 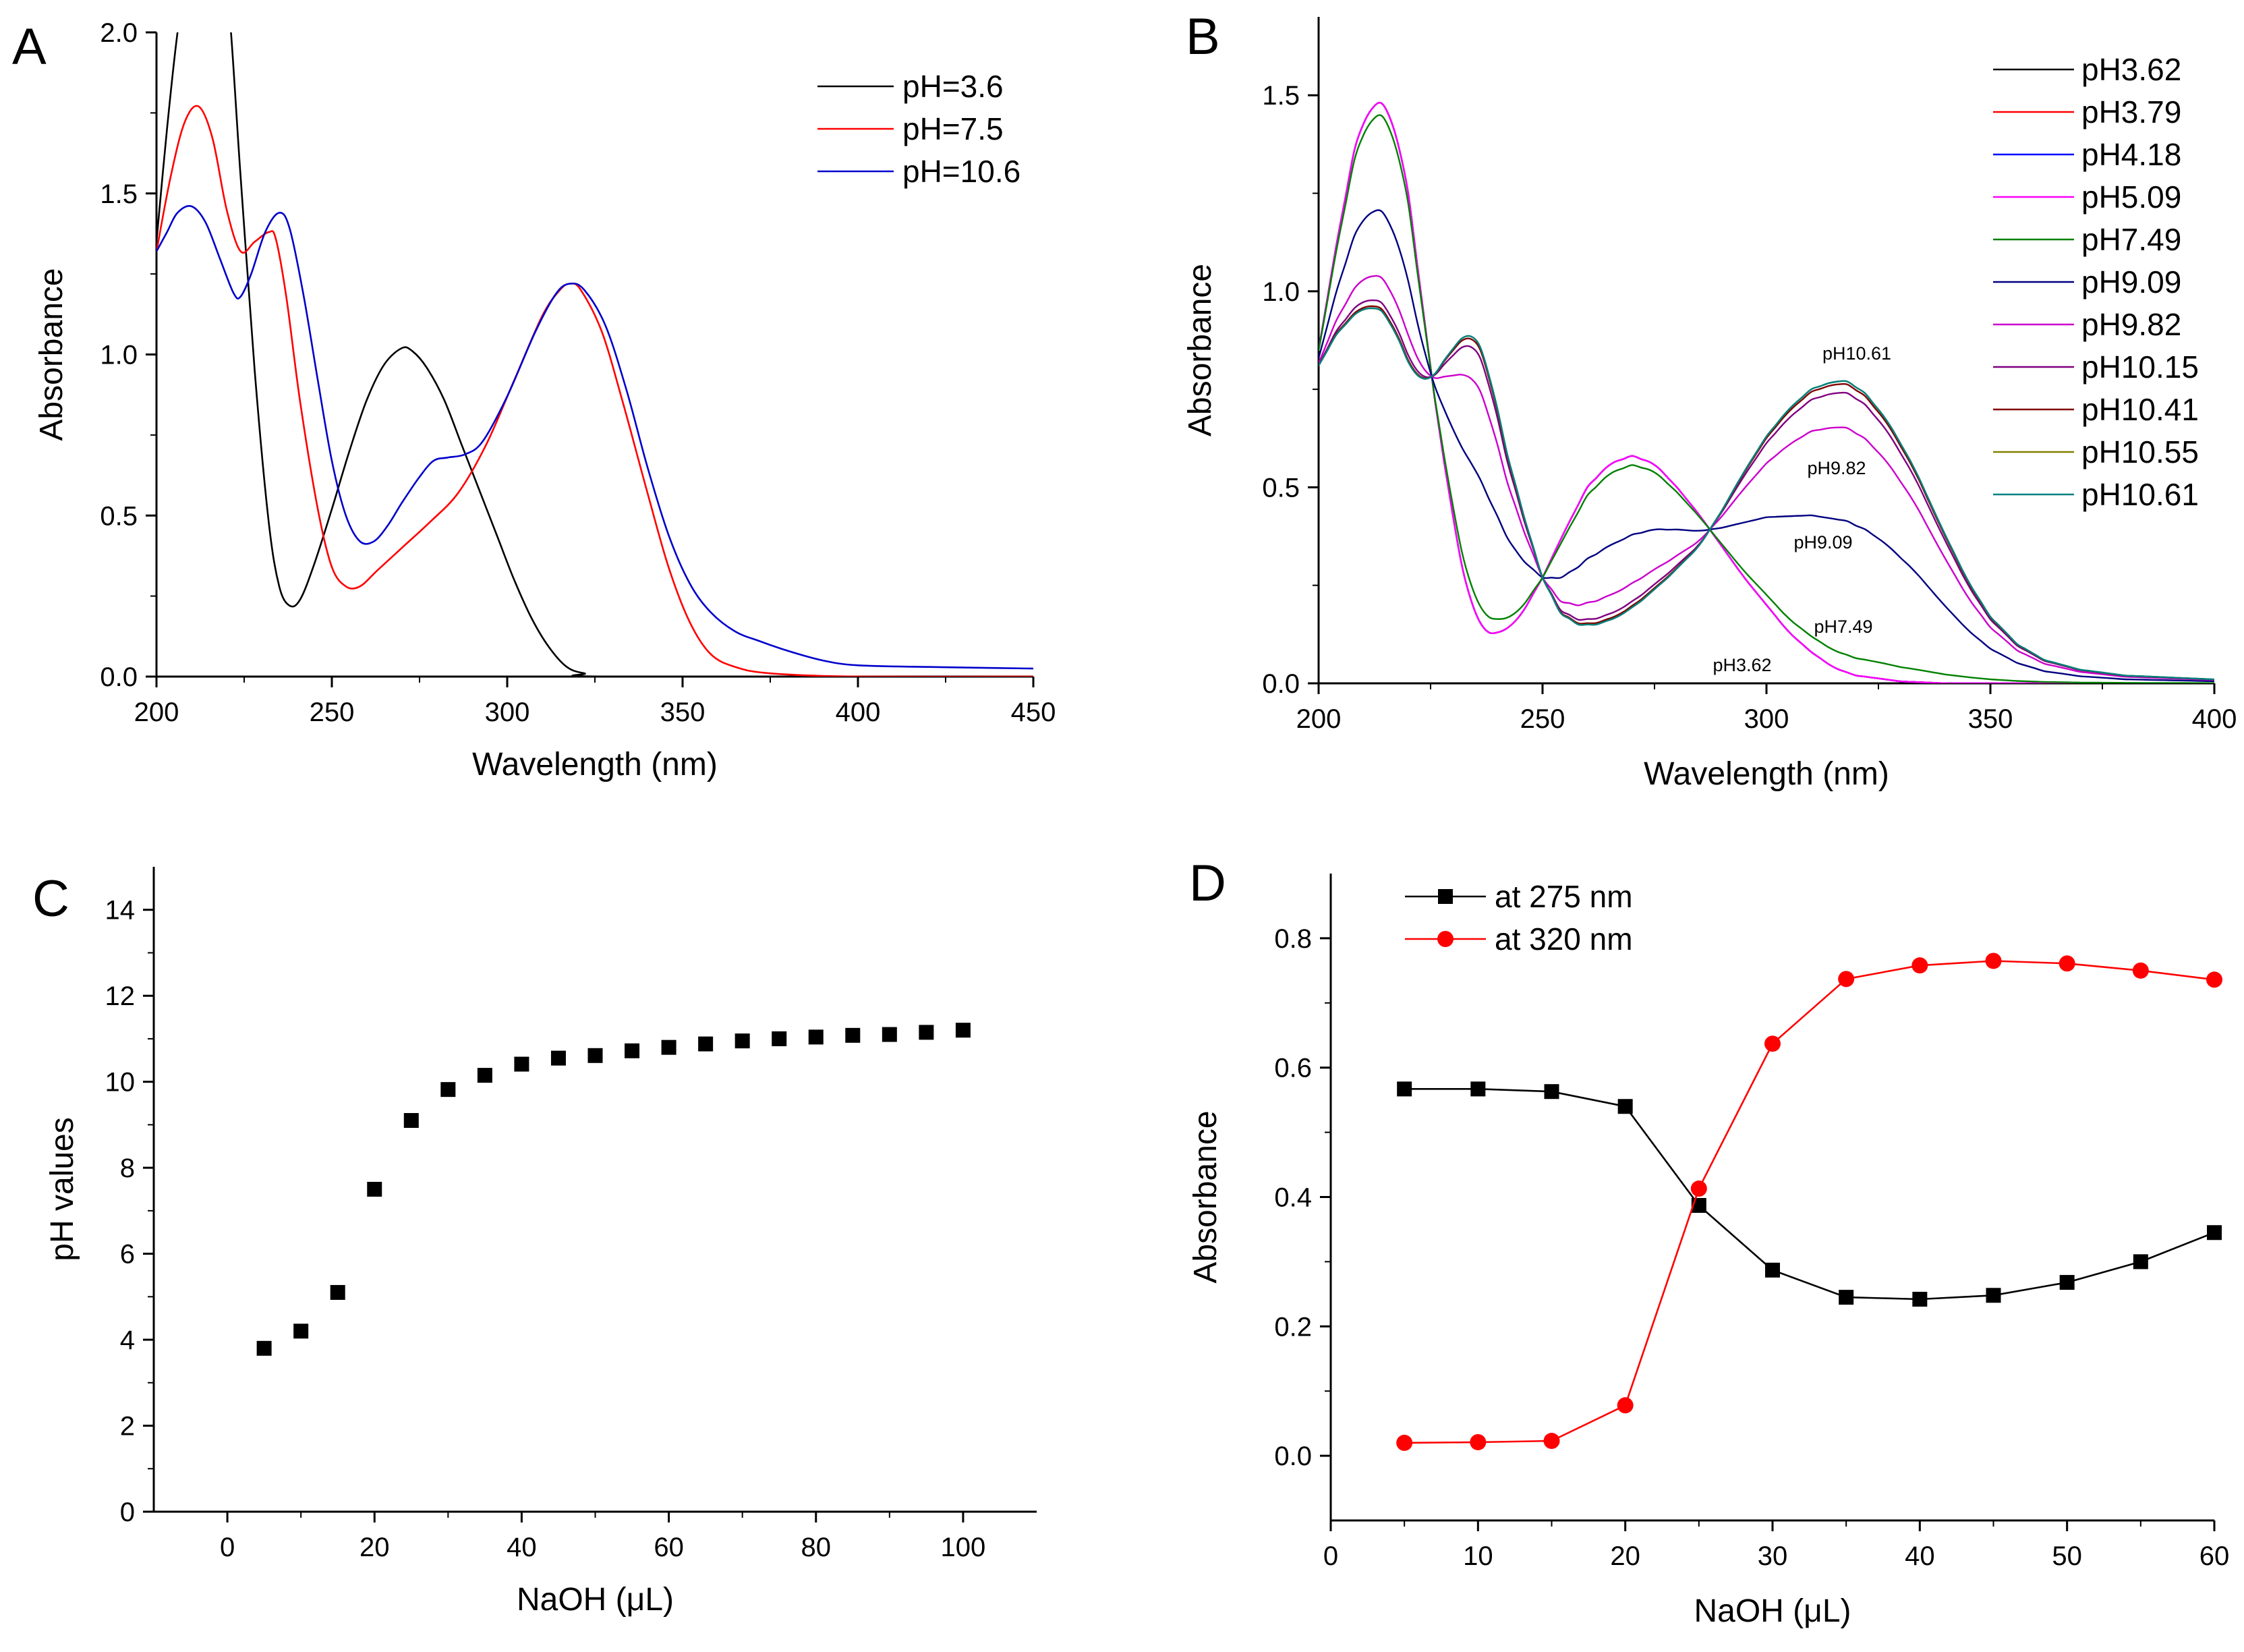 What do you see at coordinates (1810, 1202) in the screenshot?
I see `series-line-at-320-nm` at bounding box center [1810, 1202].